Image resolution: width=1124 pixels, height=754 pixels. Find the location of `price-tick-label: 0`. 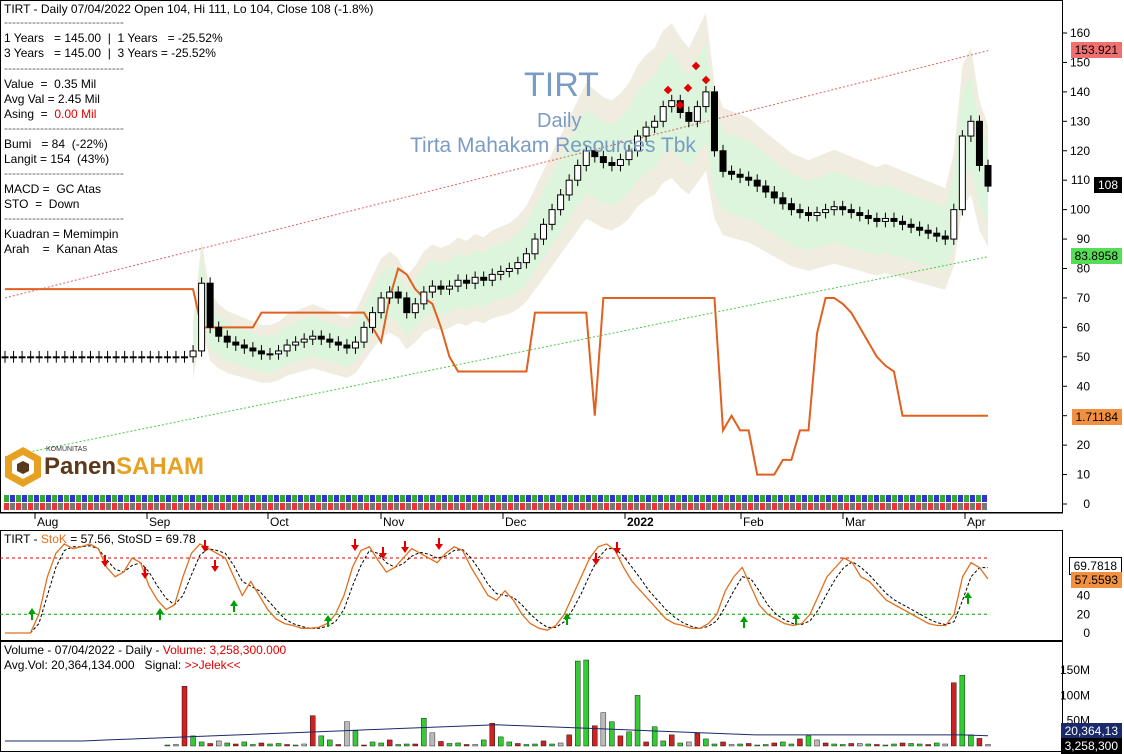

price-tick-label: 0 is located at coordinates (1086, 504).